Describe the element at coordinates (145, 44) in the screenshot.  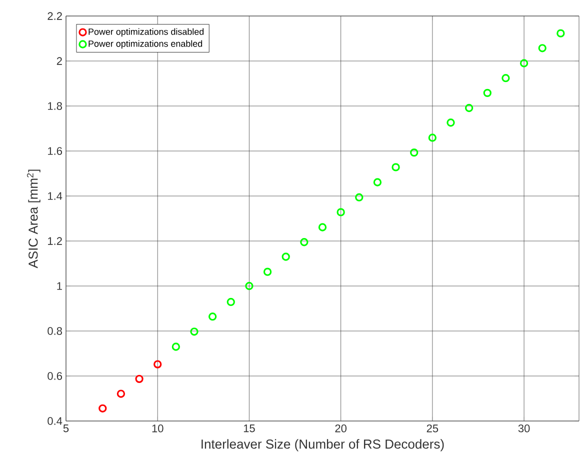
I see `legend-label: Power optimizations enabled` at that location.